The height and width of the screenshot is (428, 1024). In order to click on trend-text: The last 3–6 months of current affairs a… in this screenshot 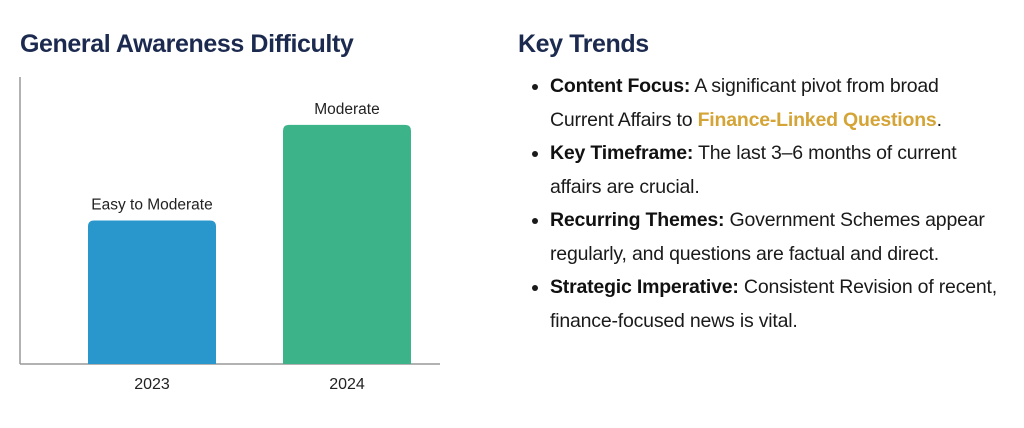, I will do `click(753, 170)`.